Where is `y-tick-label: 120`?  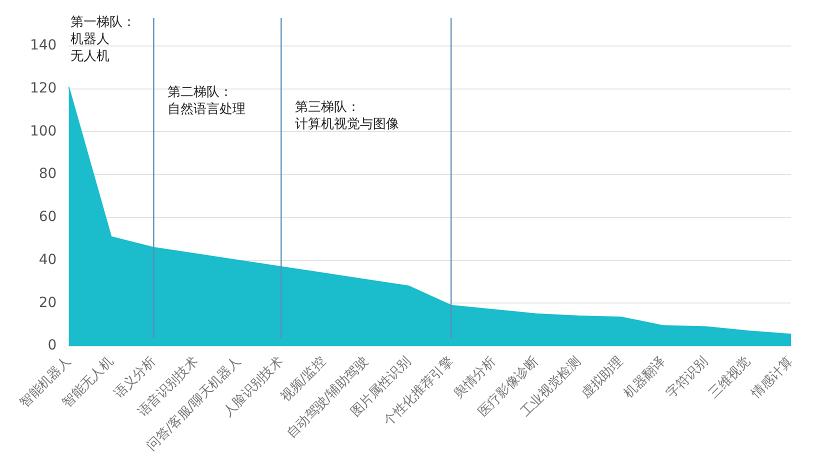 y-tick-label: 120 is located at coordinates (43, 88).